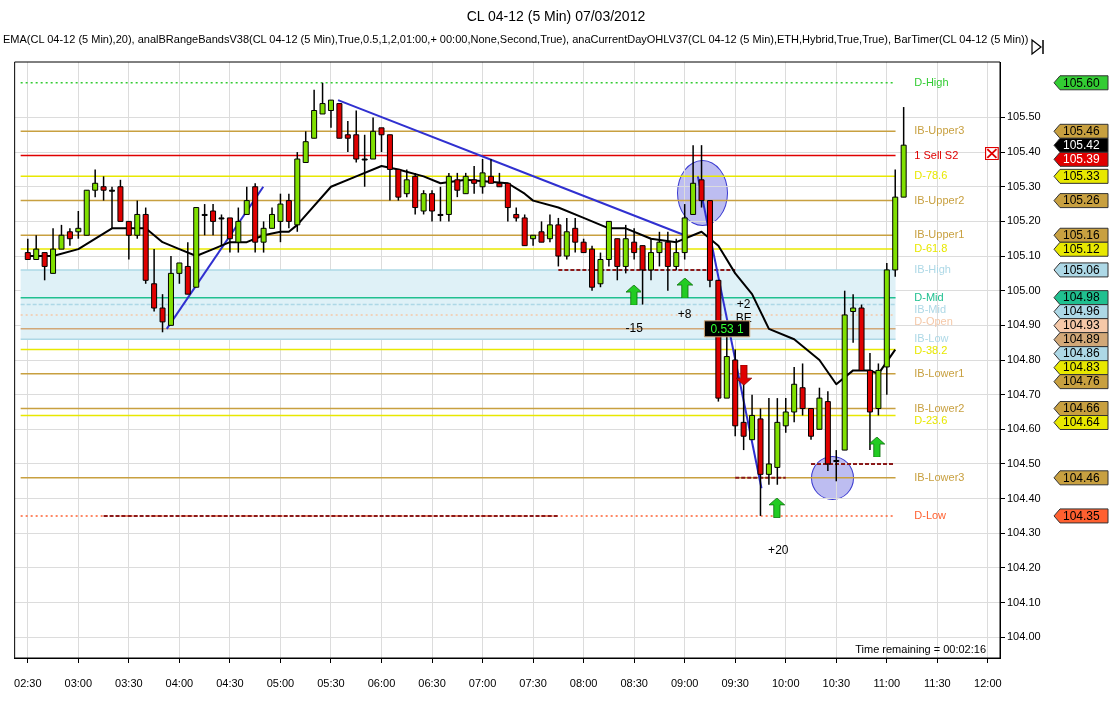 This screenshot has height=715, width=1112. I want to click on annotation: +8, so click(684, 314).